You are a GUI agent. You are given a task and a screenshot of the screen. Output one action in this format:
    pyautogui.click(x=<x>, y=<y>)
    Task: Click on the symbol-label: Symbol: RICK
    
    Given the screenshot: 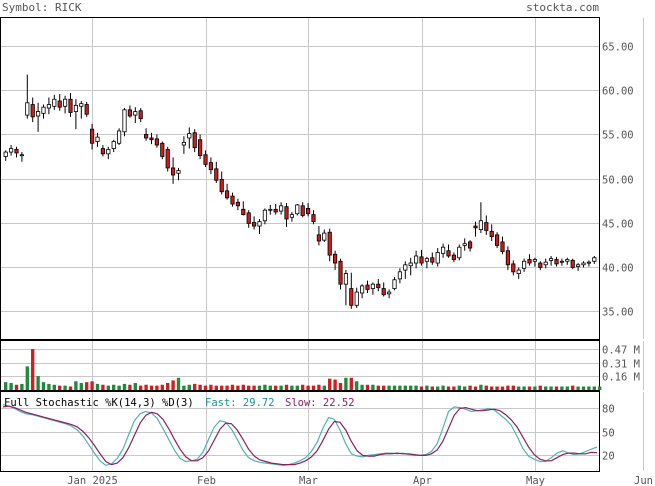 What is the action you would take?
    pyautogui.click(x=42, y=7)
    